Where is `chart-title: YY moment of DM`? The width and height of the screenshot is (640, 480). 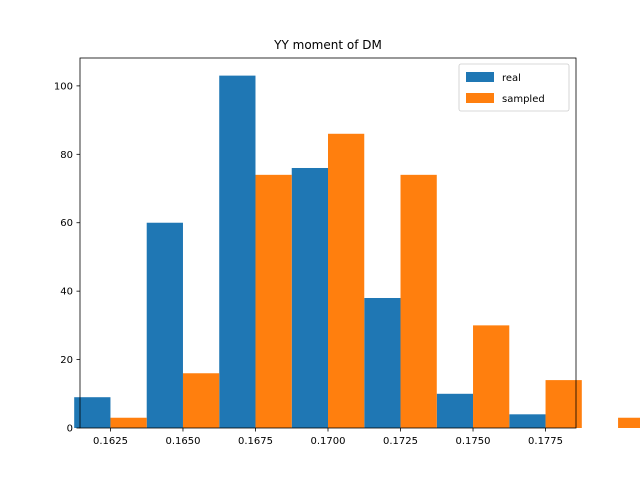 chart-title: YY moment of DM is located at coordinates (327, 45).